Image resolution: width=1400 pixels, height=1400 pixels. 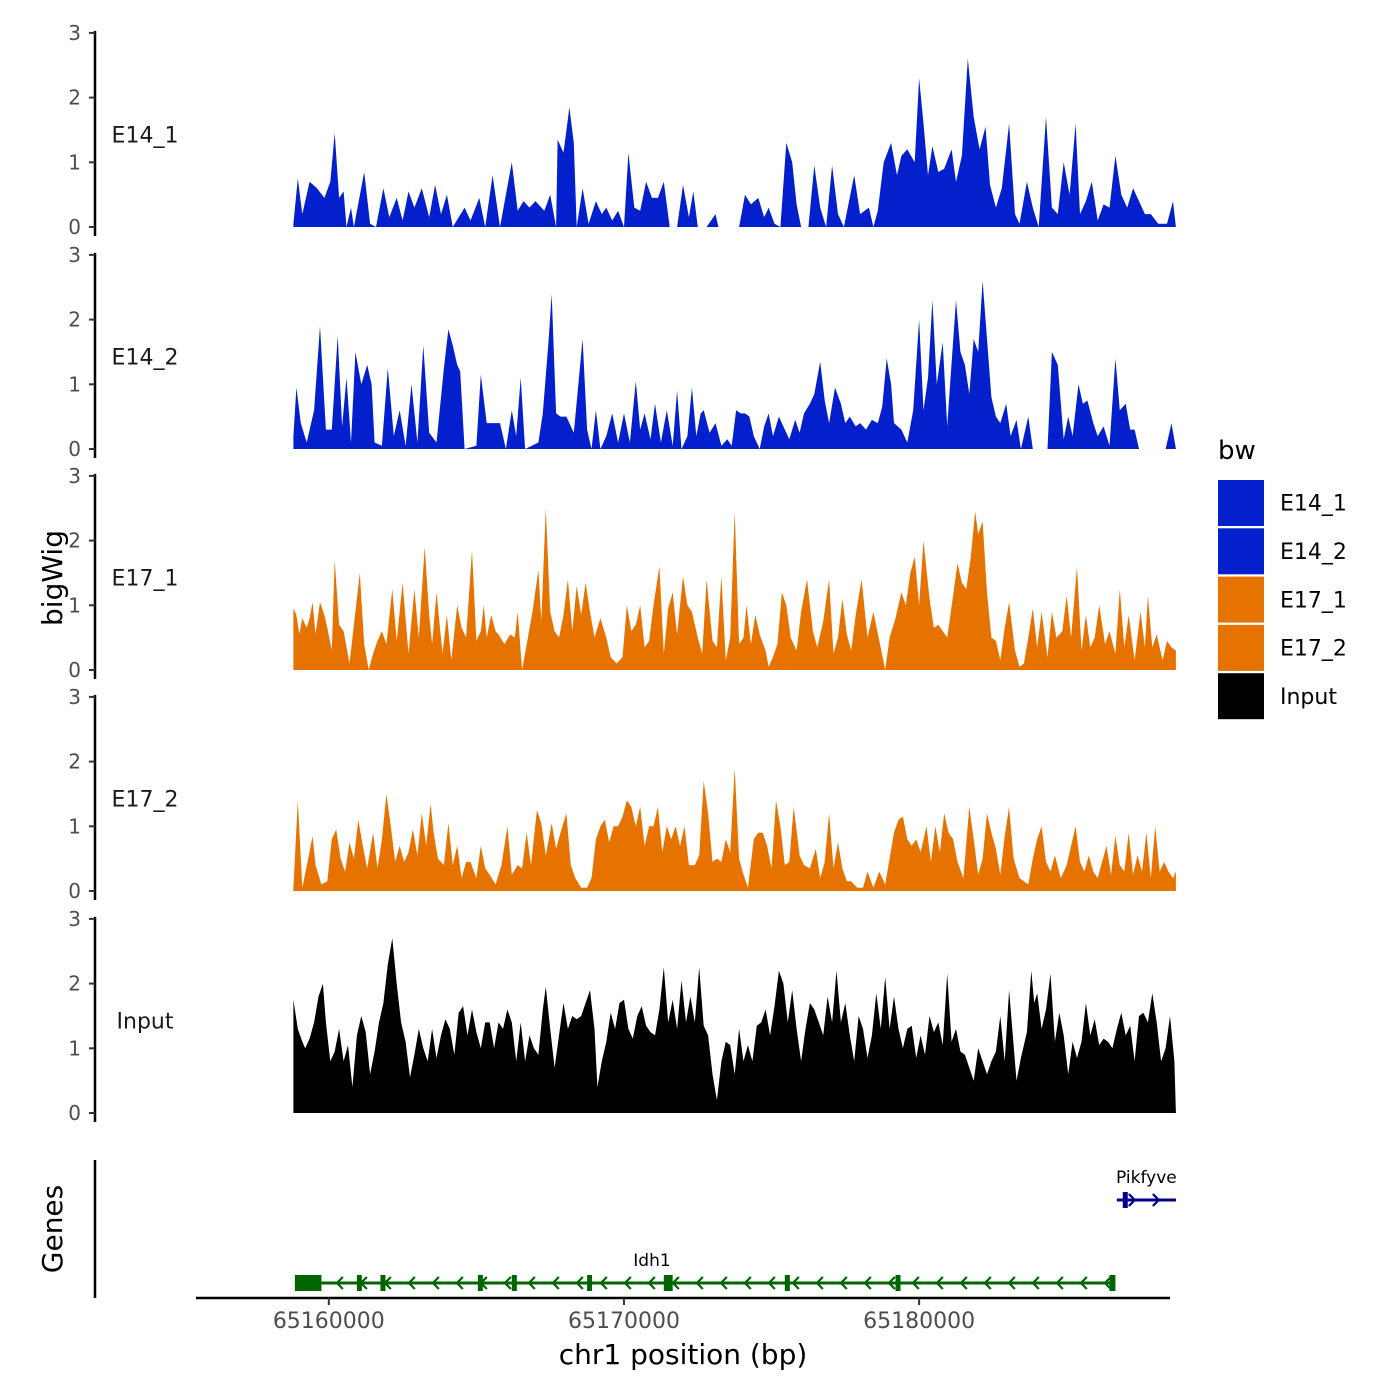 I want to click on gene-Idh1: Idh1, so click(x=705, y=1271).